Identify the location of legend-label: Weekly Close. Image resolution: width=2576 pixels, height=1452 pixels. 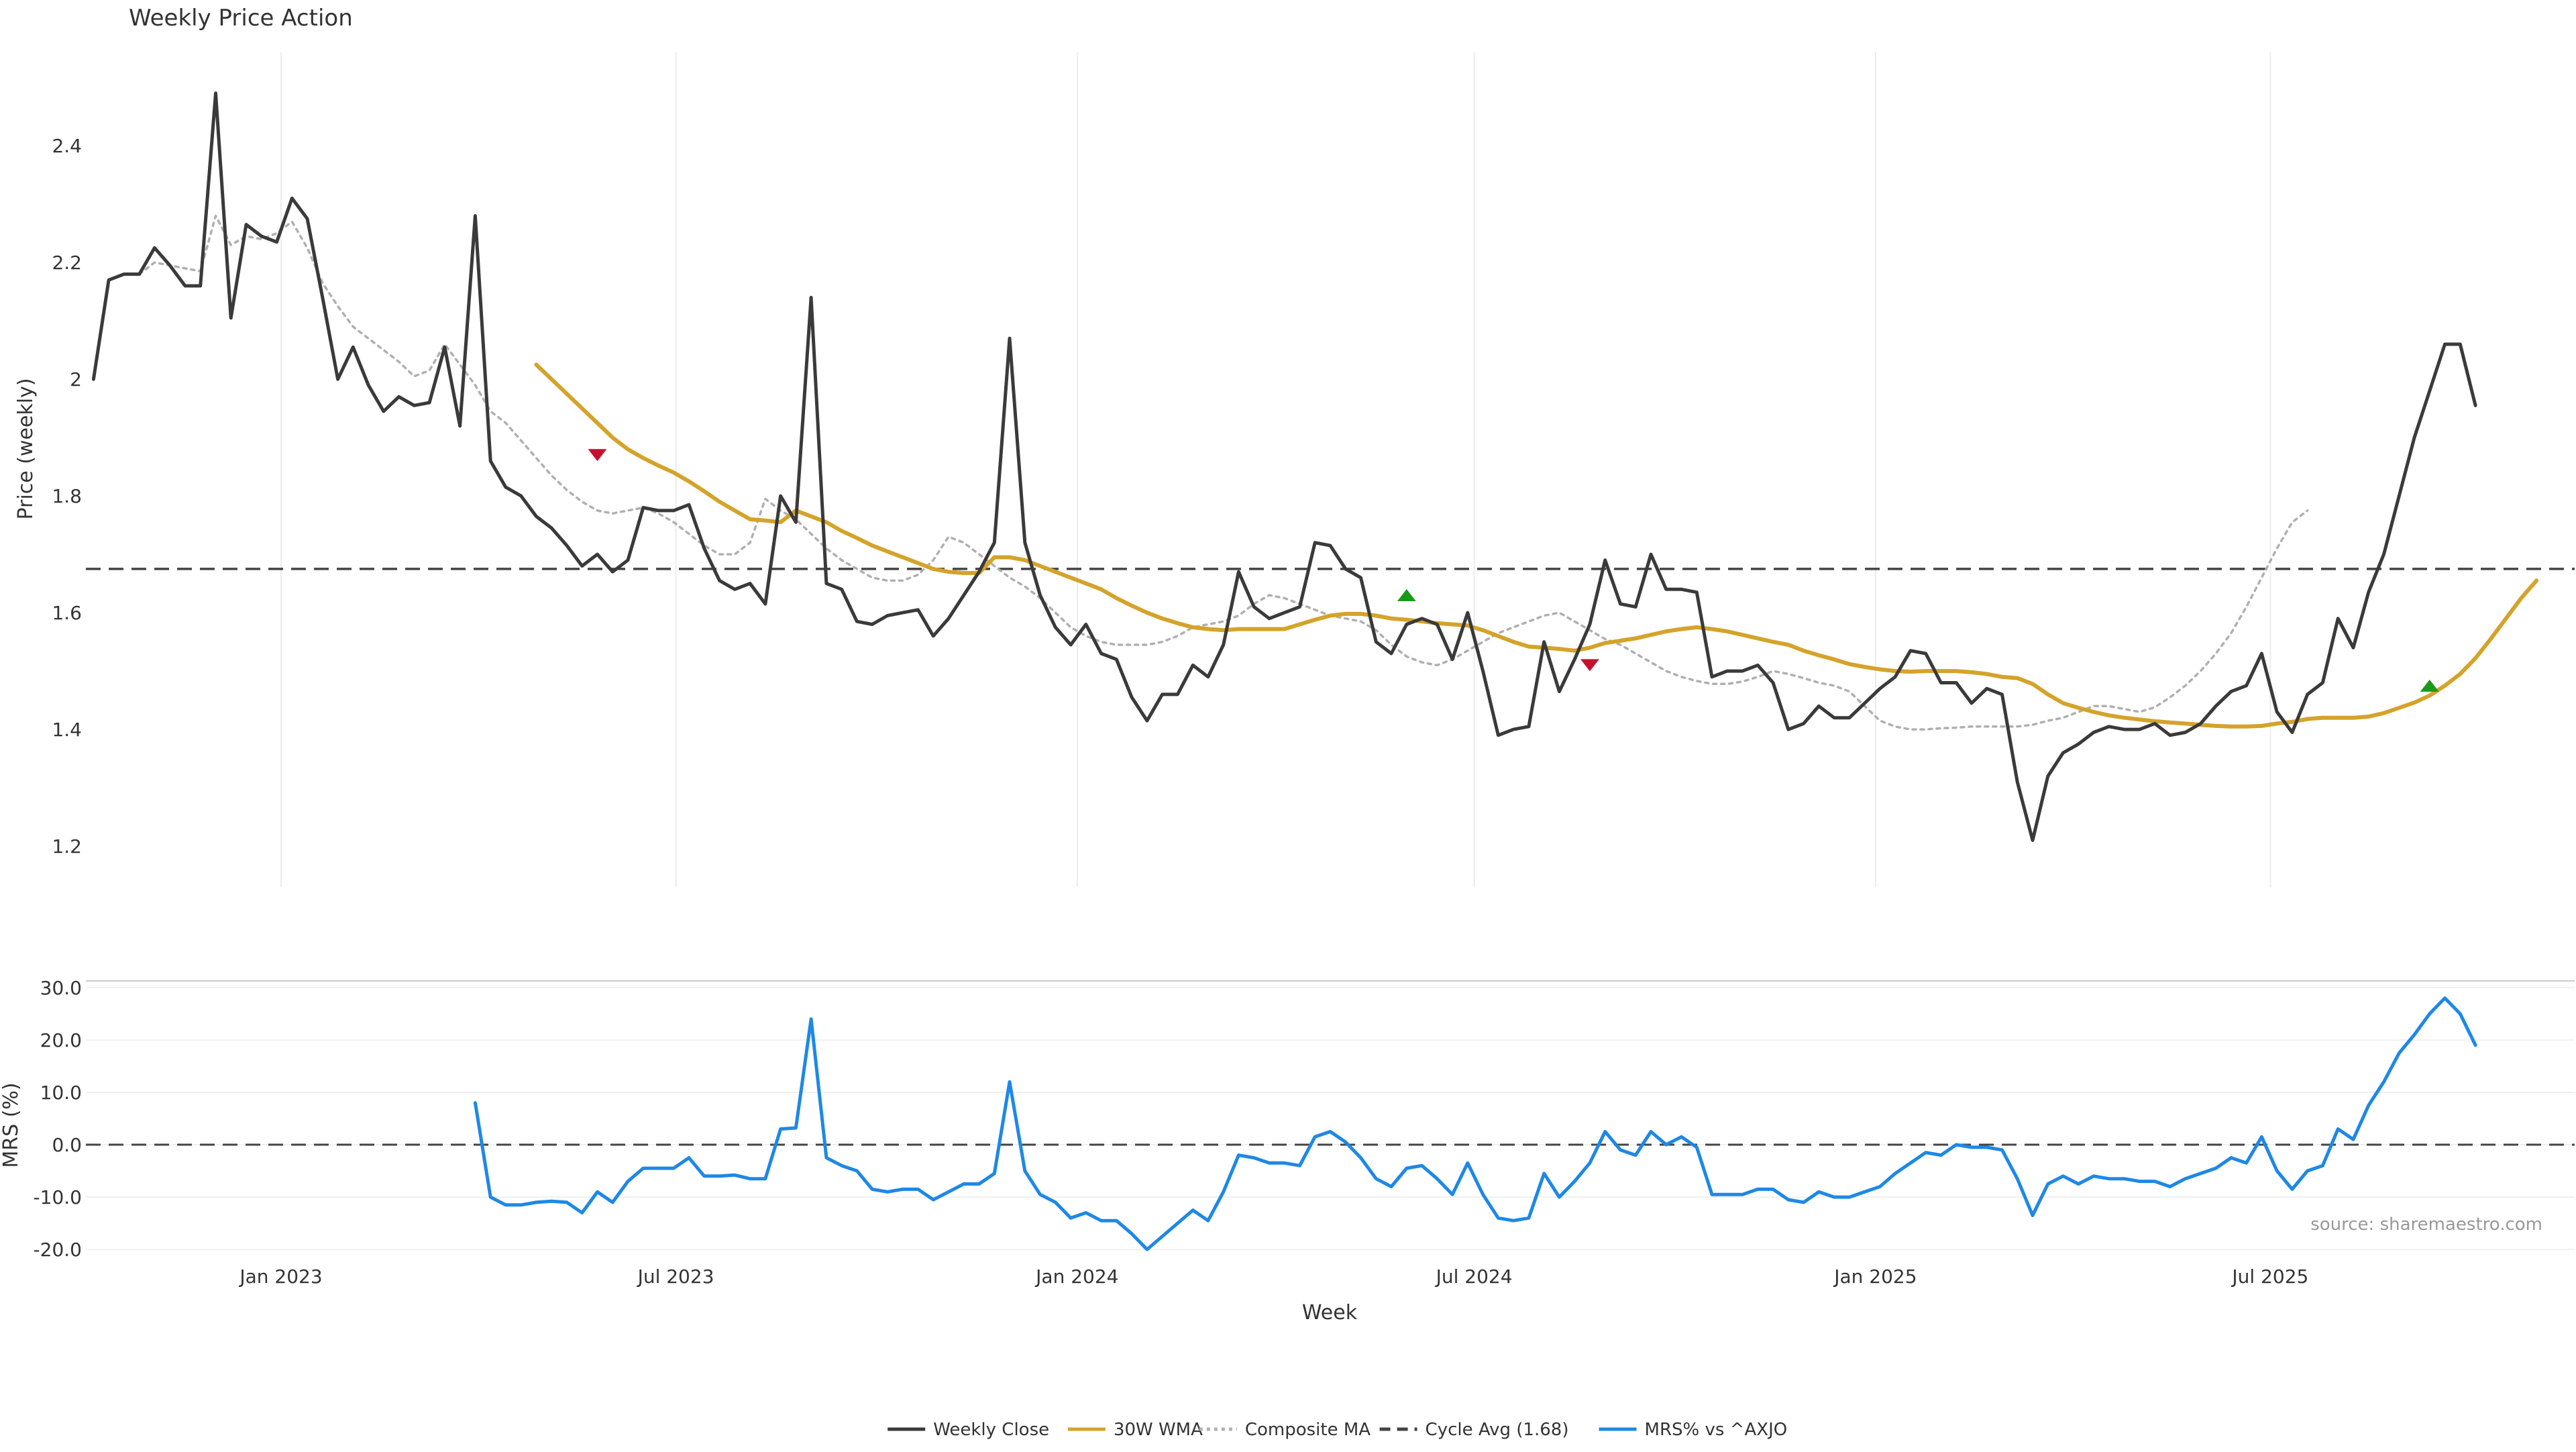
(991, 1430).